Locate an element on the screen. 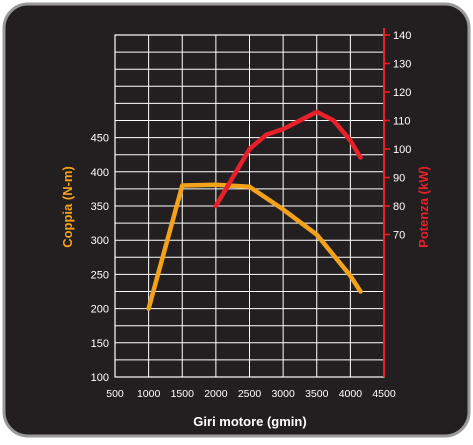 Image resolution: width=473 pixels, height=445 pixels. y-right-tick-label: 140 is located at coordinates (402, 36).